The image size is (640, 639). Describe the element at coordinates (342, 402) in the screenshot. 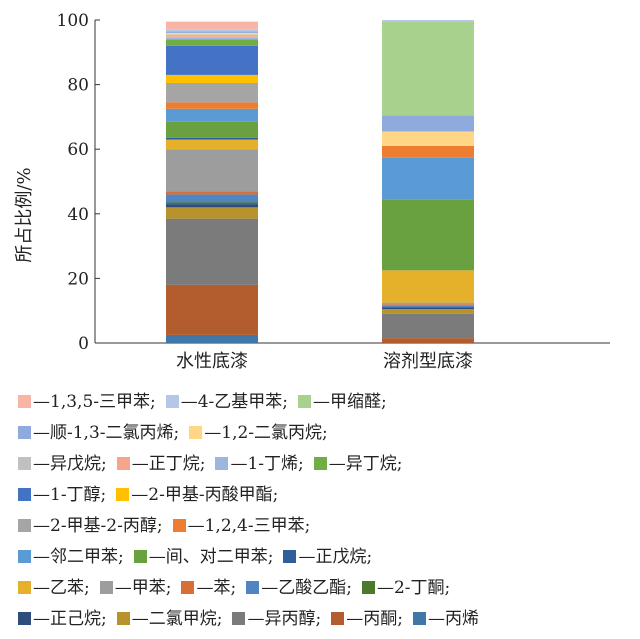

I see `legend-item: —甲缩醛;` at that location.